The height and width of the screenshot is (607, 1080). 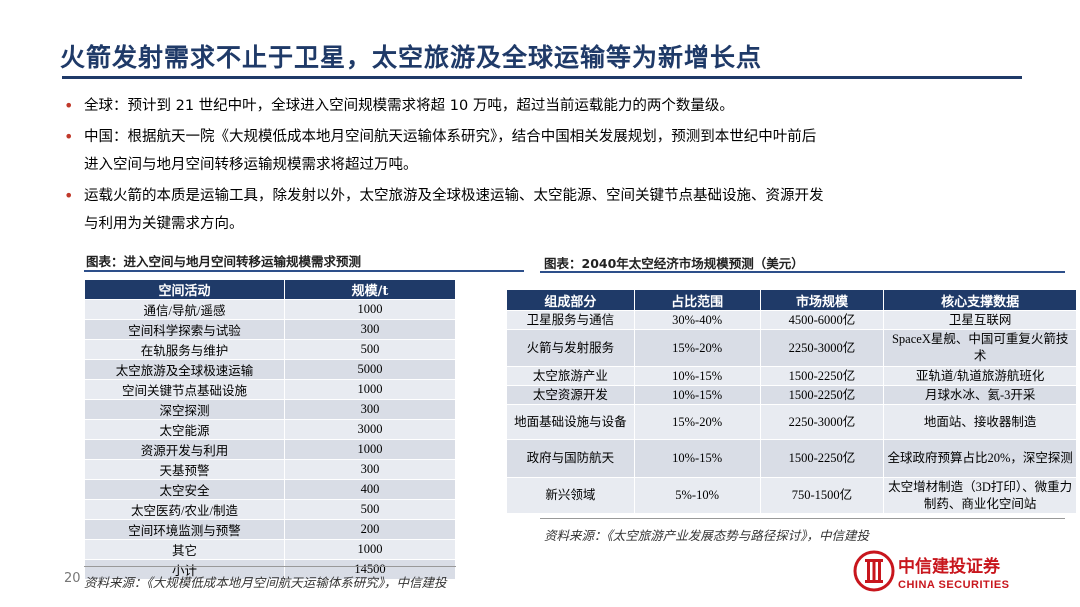 I want to click on table-cell: 空间科学探索与试验, so click(x=184, y=329).